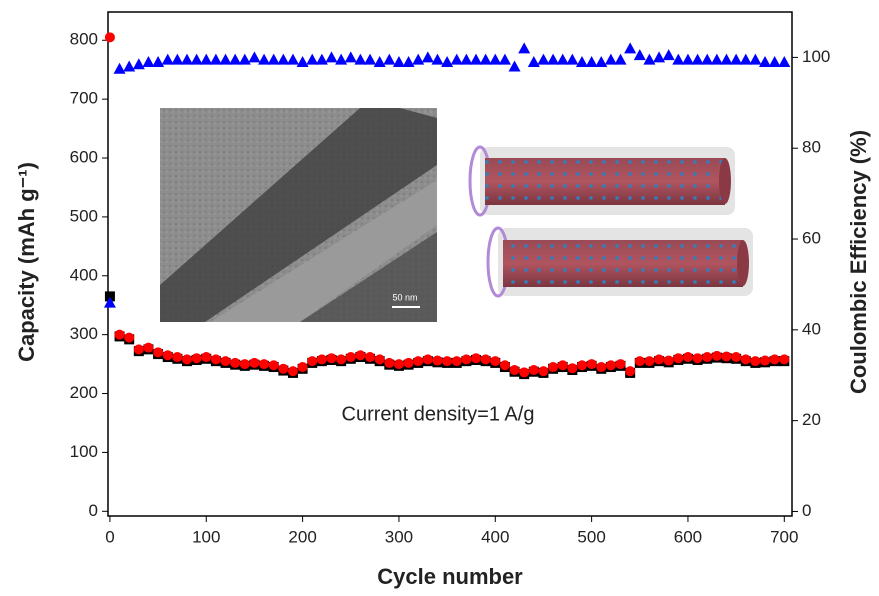 Image resolution: width=879 pixels, height=596 pixels. I want to click on x-tick-label: 300, so click(399, 536).